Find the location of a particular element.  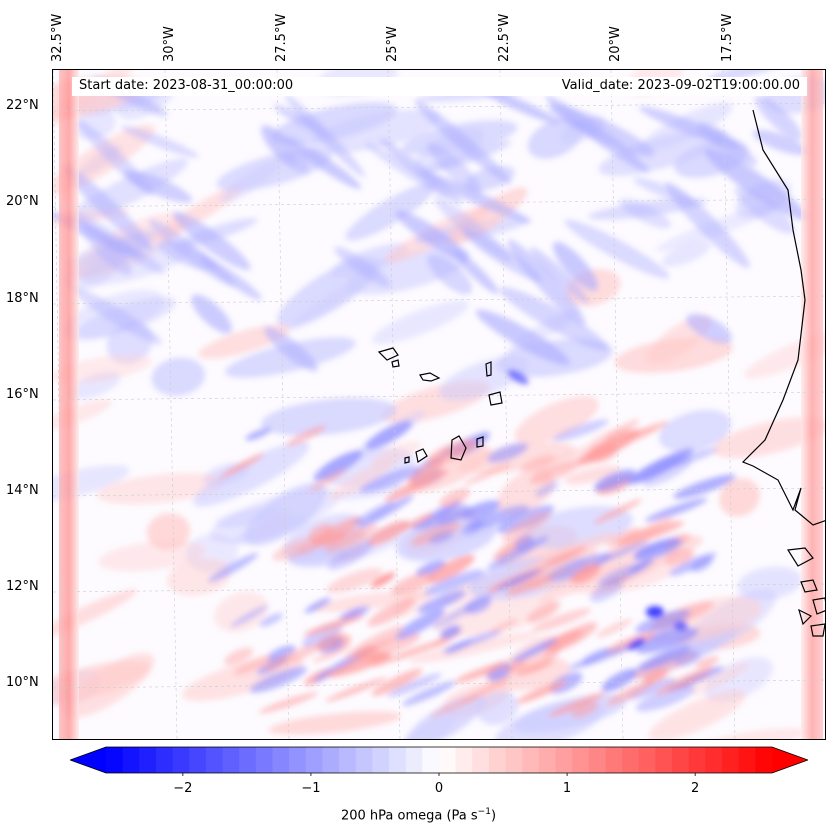

start-date-label: Start date: 2023-08-31_00:00:00 is located at coordinates (186, 85).